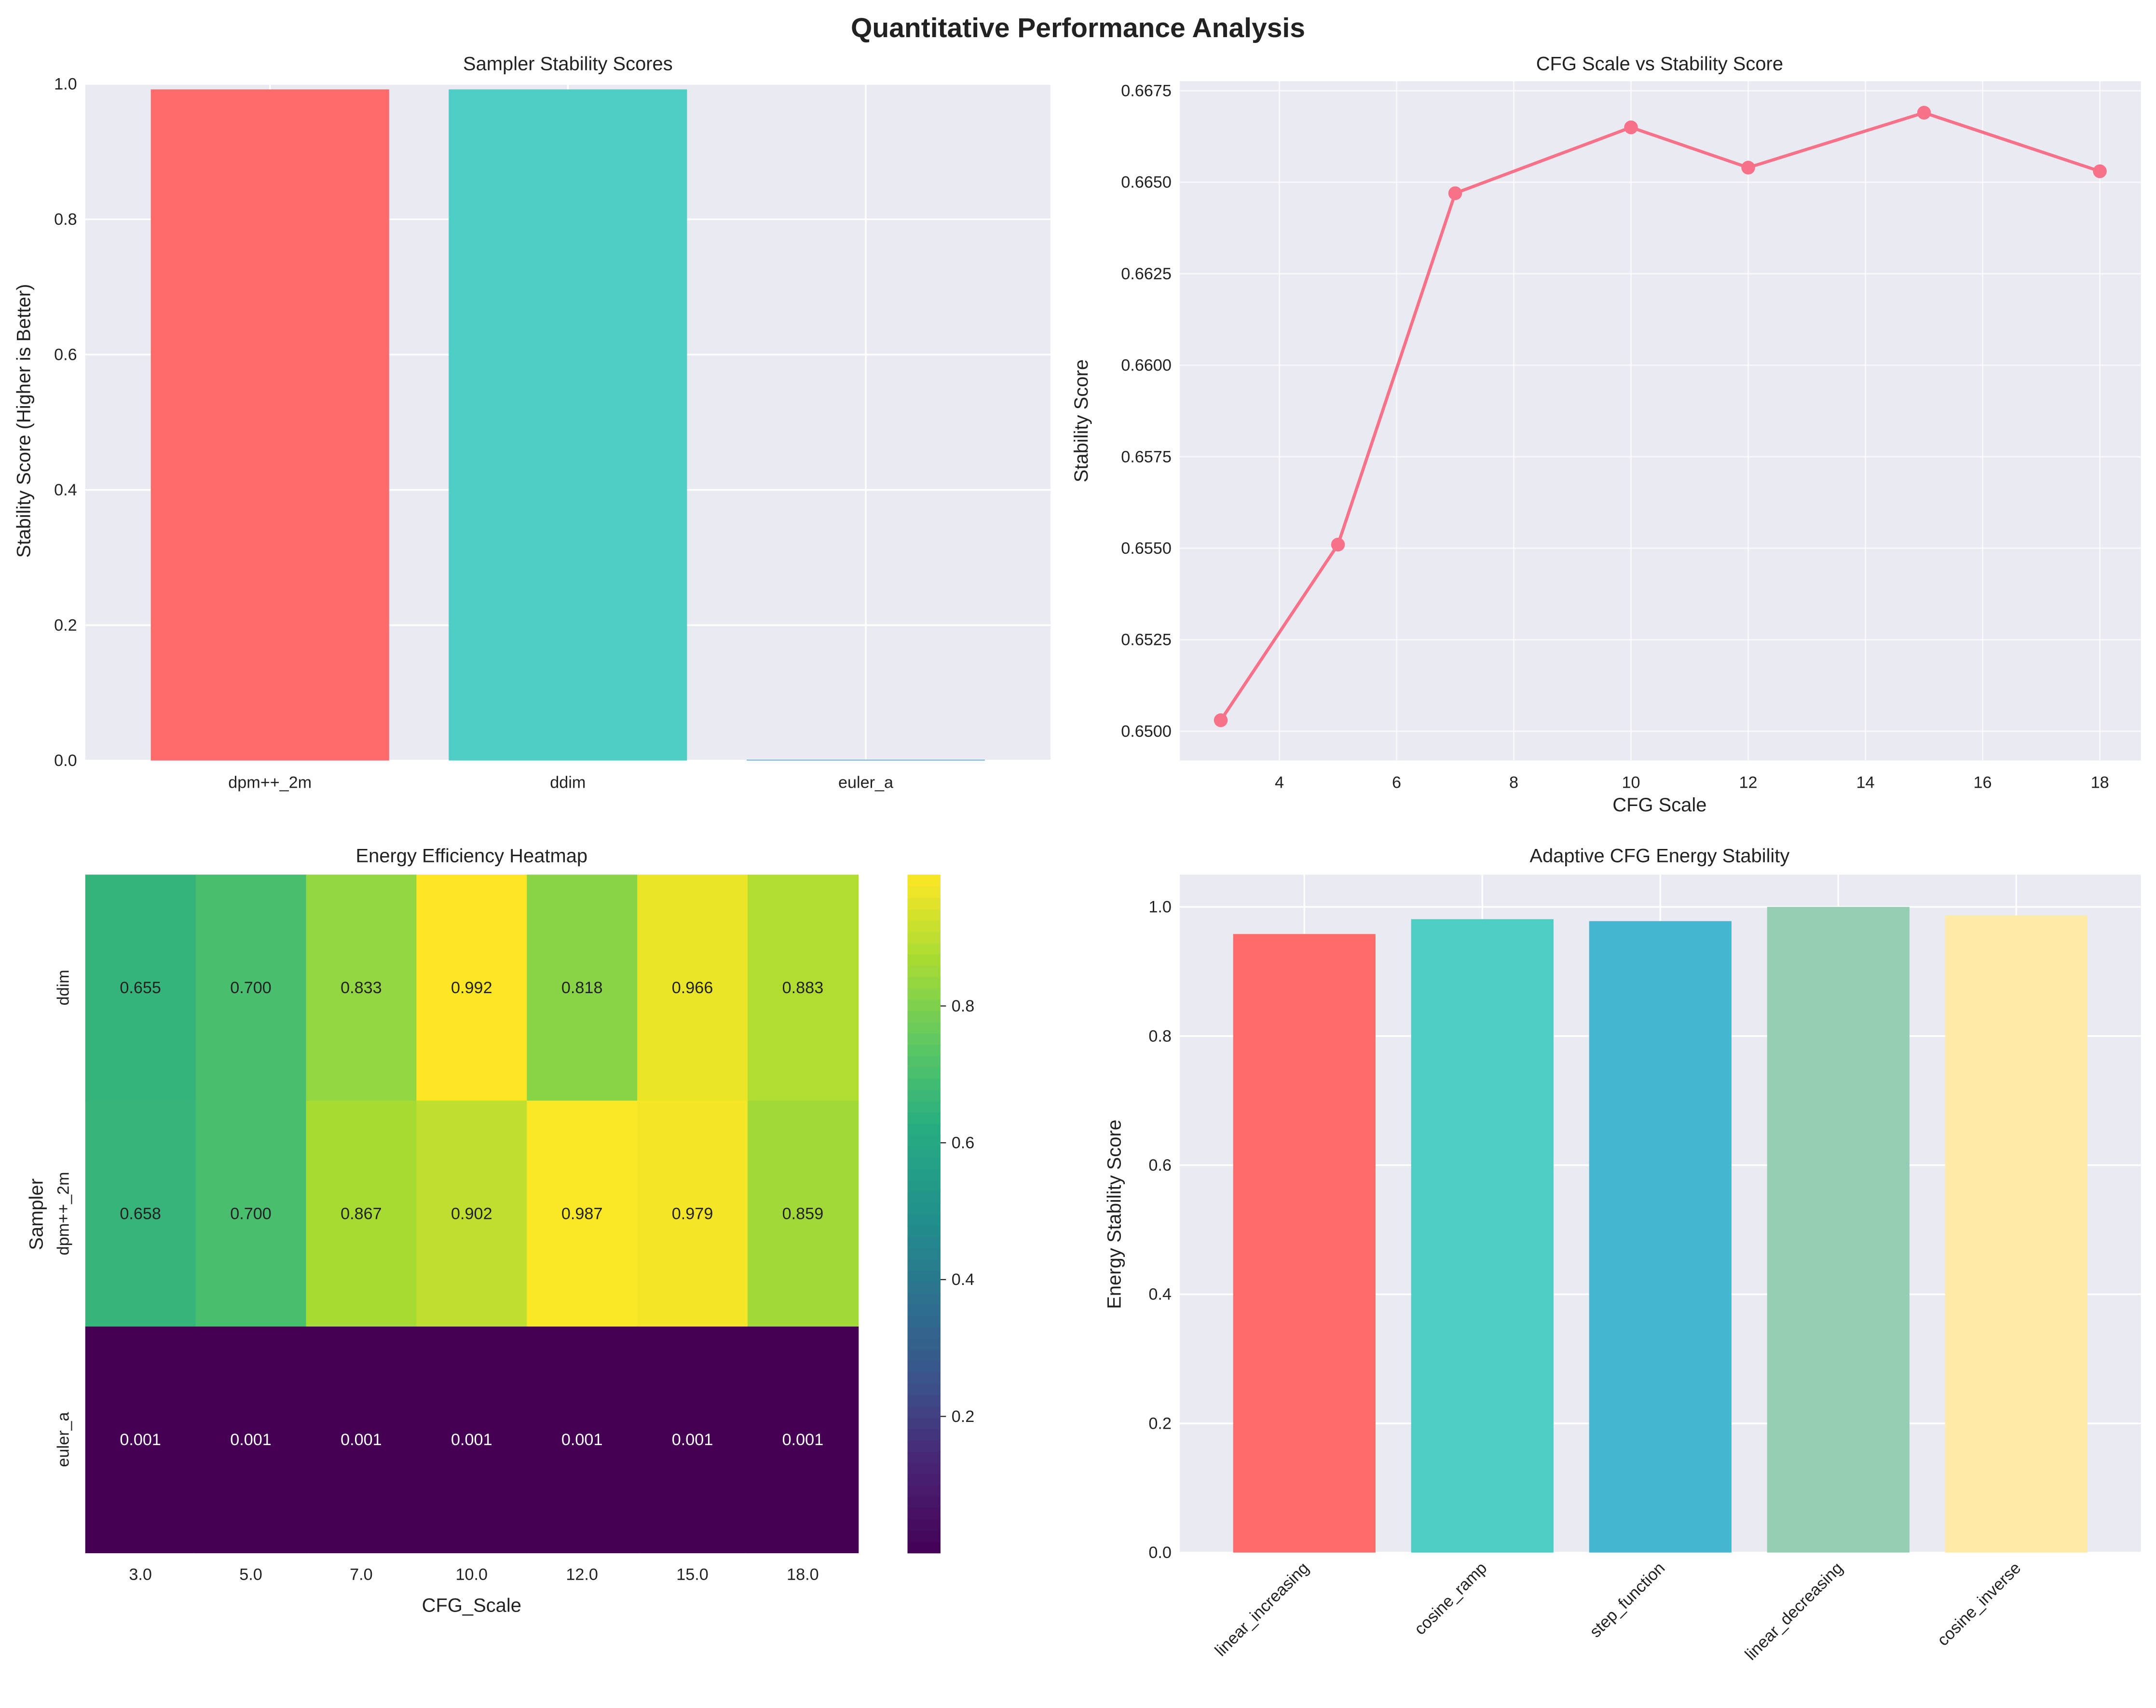  Describe the element at coordinates (1078, 28) in the screenshot. I see `figure-title: Quantitative Performance Analysis` at that location.